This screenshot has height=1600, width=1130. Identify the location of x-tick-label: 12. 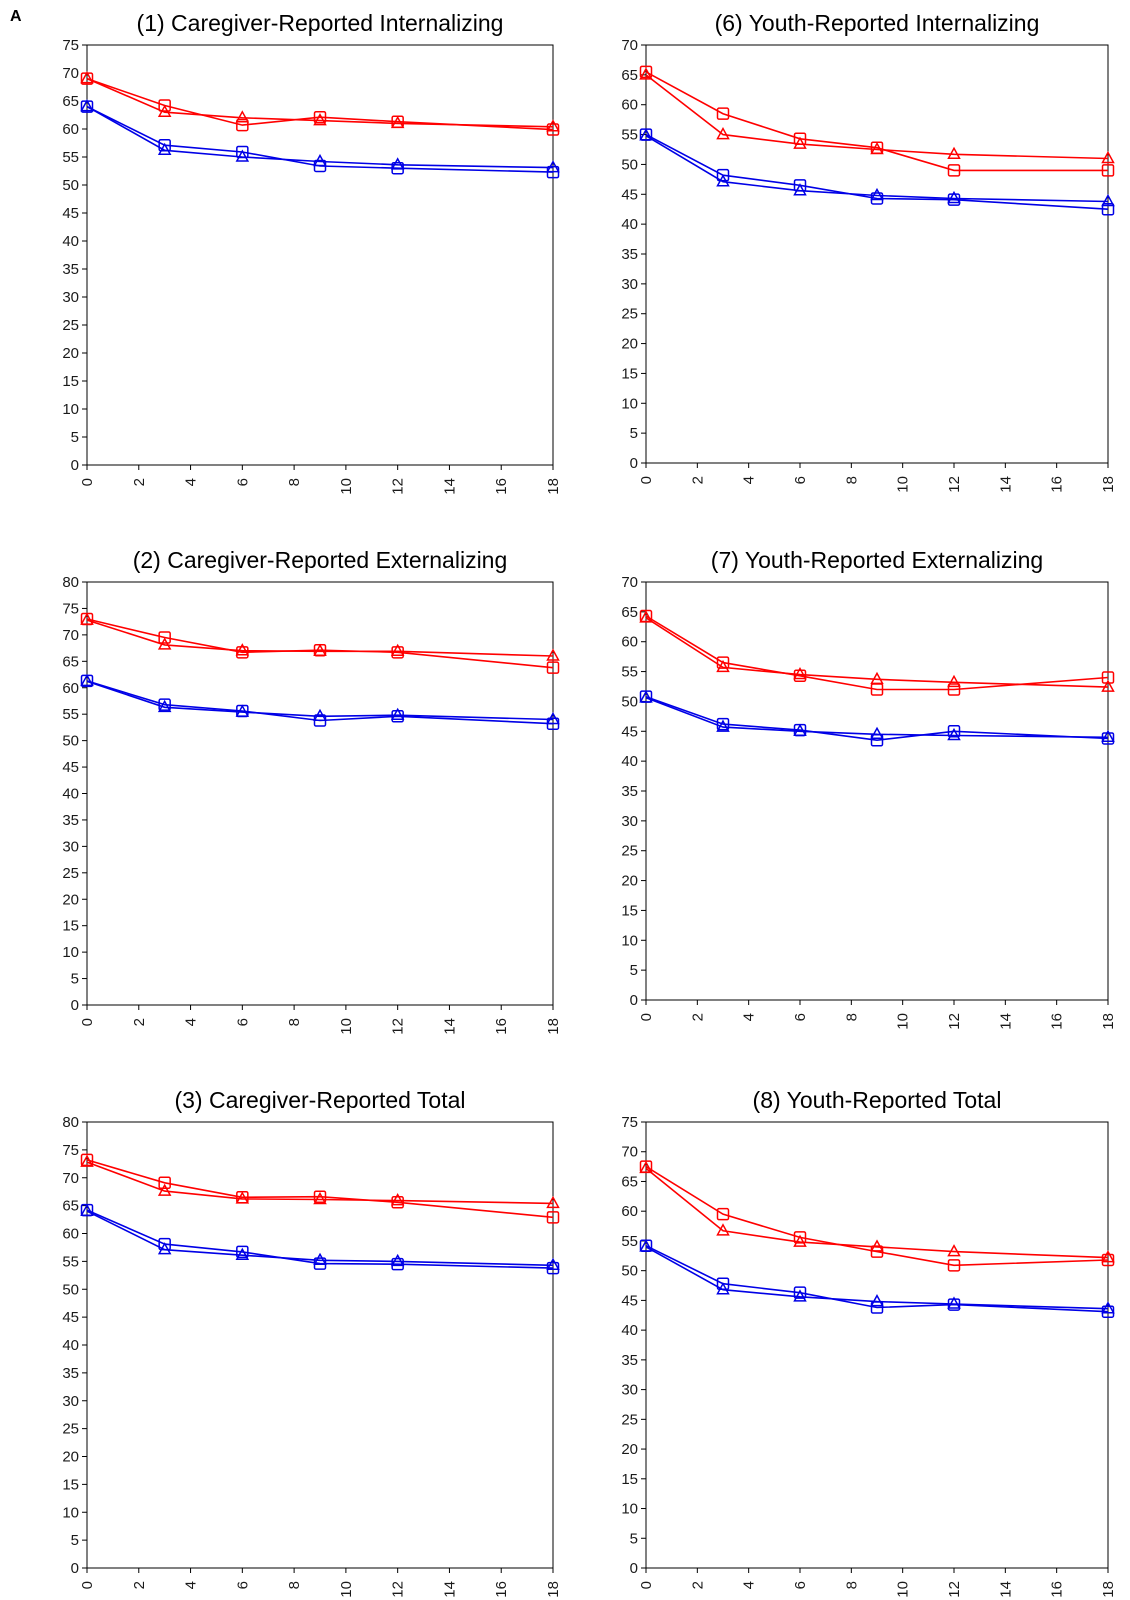
(398, 486).